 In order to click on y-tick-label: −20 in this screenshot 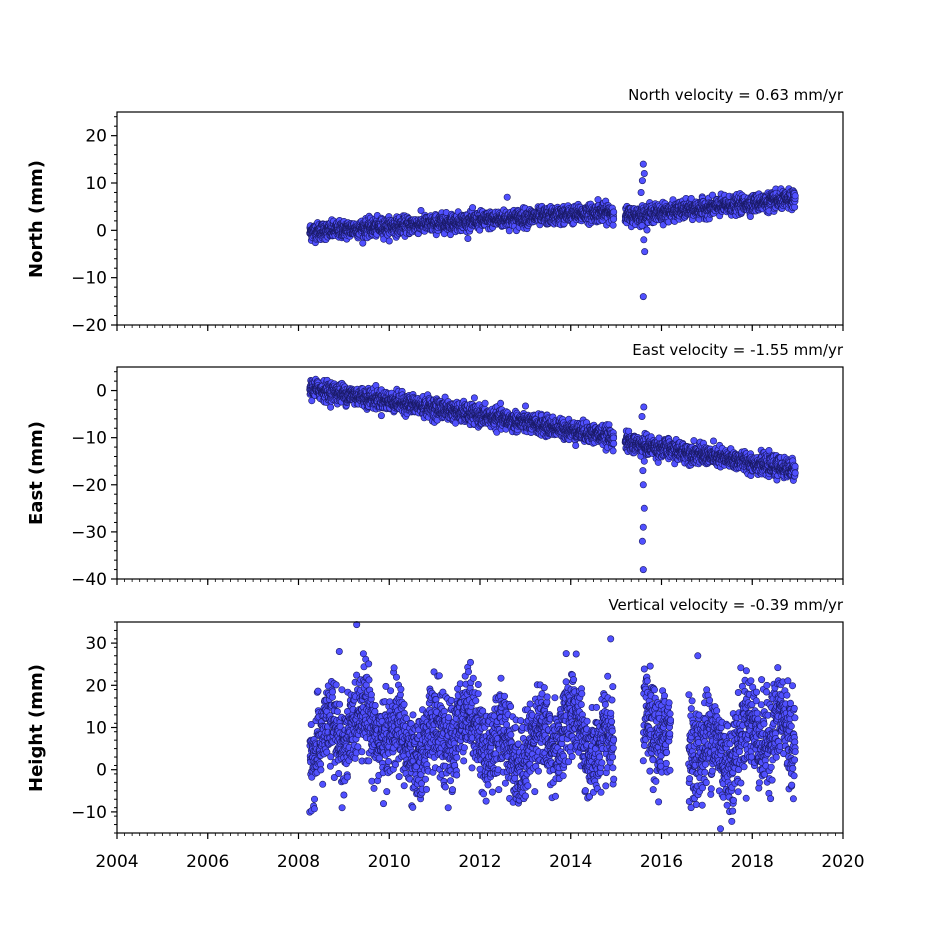, I will do `click(89, 326)`.